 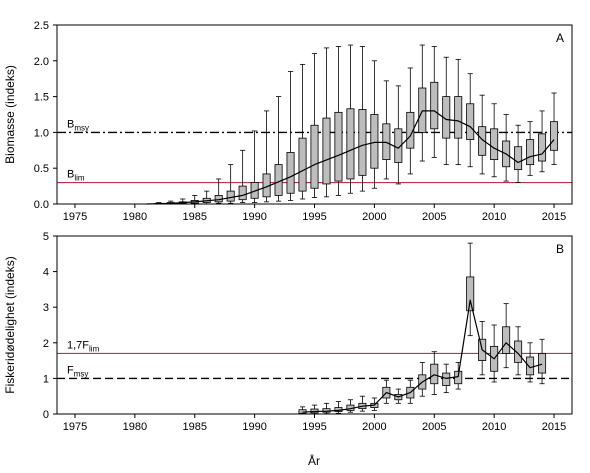 I want to click on y-tick-label: 0.0, so click(x=41, y=205).